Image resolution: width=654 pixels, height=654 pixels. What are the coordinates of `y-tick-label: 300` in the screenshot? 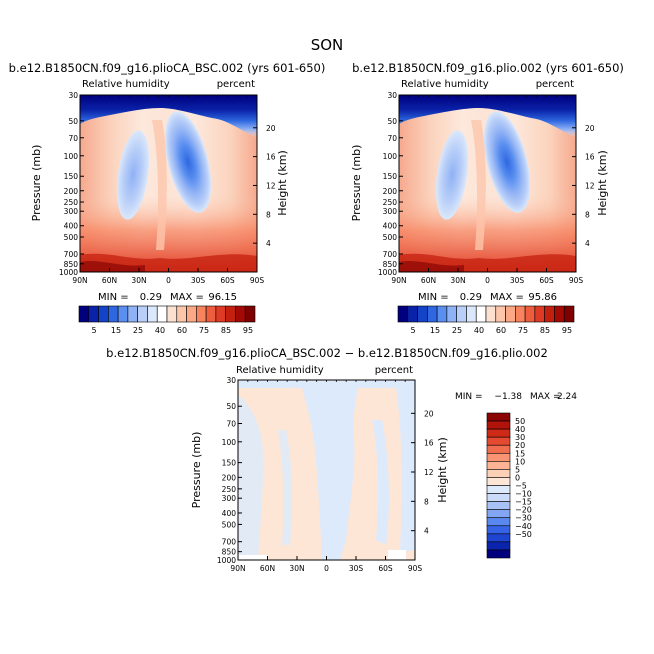 It's located at (390, 211).